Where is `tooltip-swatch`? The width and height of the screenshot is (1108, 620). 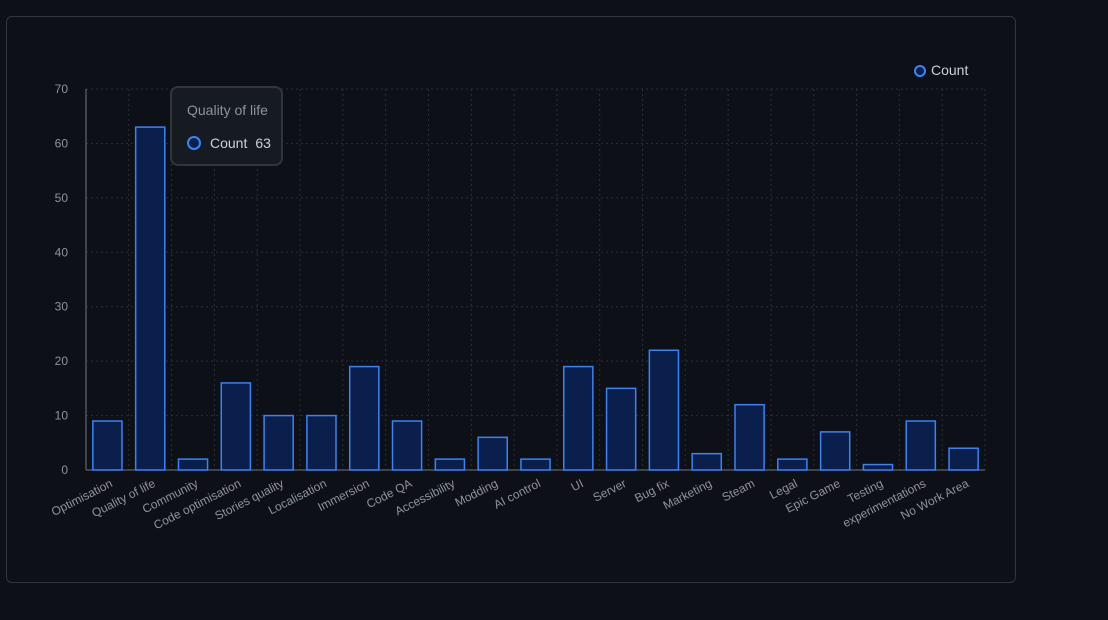
tooltip-swatch is located at coordinates (194, 143).